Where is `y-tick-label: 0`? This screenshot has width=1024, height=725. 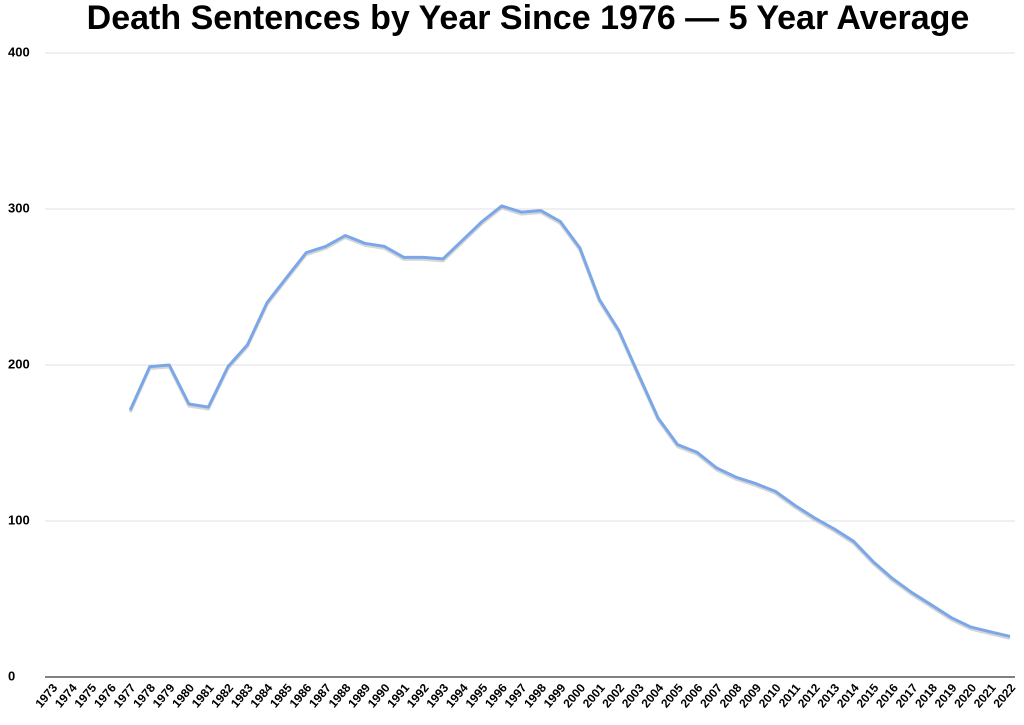 y-tick-label: 0 is located at coordinates (11, 675).